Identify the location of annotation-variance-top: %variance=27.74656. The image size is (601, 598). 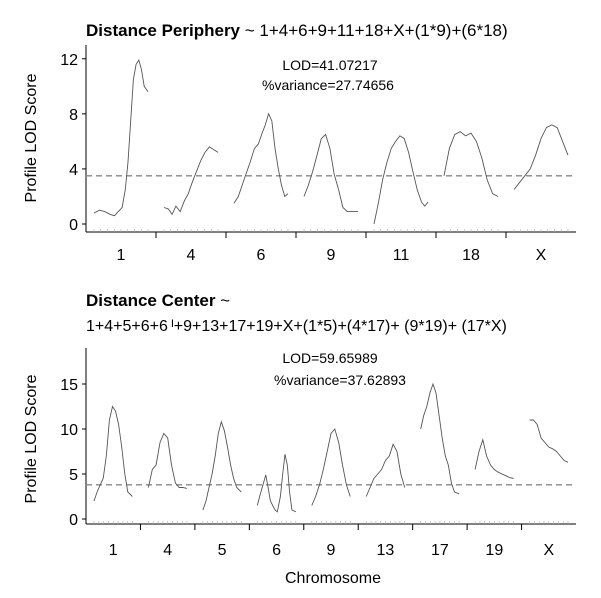
(328, 85).